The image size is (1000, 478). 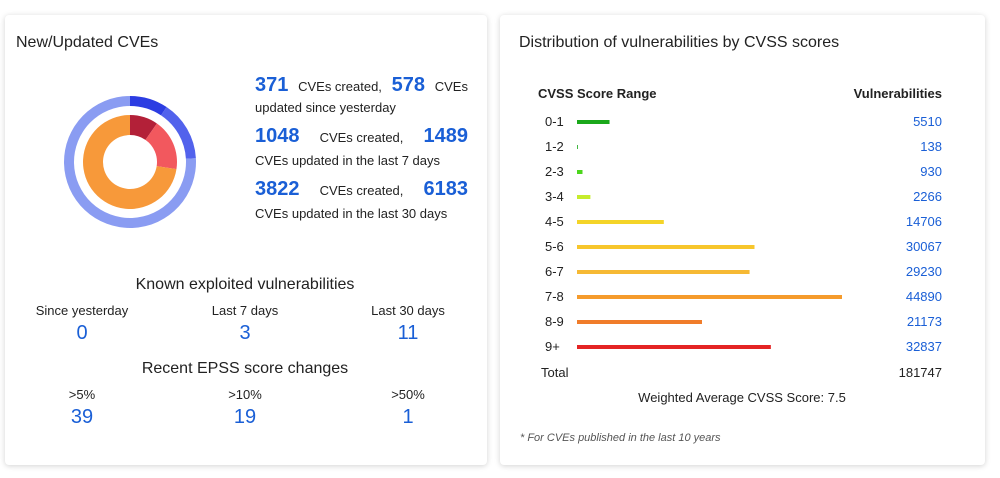 What do you see at coordinates (325, 107) in the screenshot?
I see `stat-caption: updated since yesterday` at bounding box center [325, 107].